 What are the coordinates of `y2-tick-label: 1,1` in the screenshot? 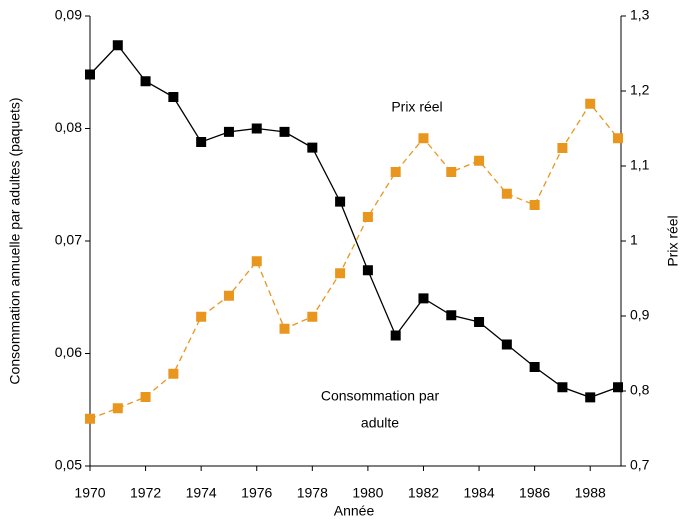 It's located at (640, 165).